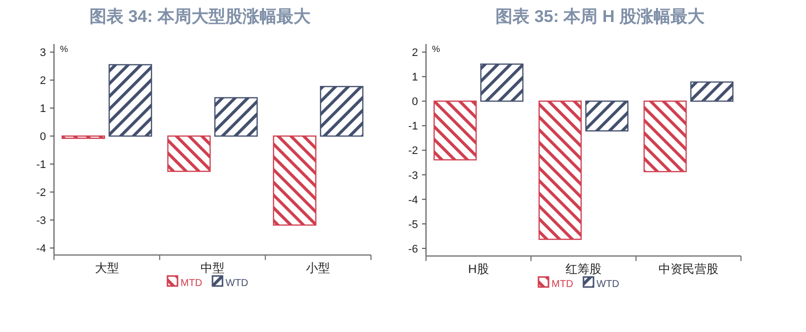 This screenshot has width=806, height=332. Describe the element at coordinates (688, 269) in the screenshot. I see `x-tick-label: 中资民营股` at that location.